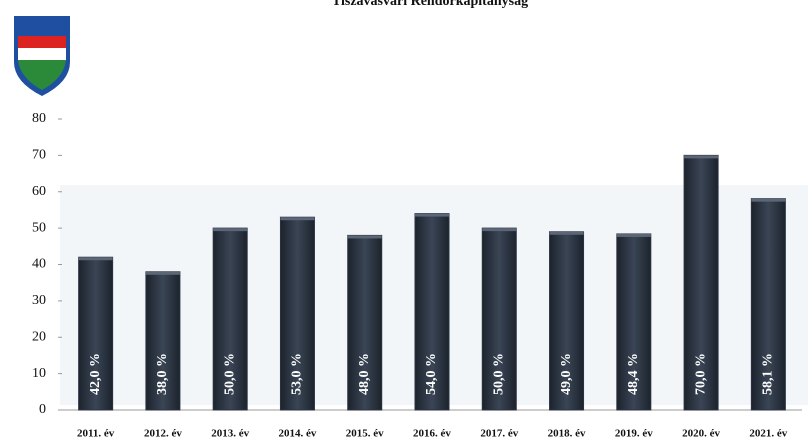  Describe the element at coordinates (163, 434) in the screenshot. I see `x-tick-label: 2012. év` at that location.